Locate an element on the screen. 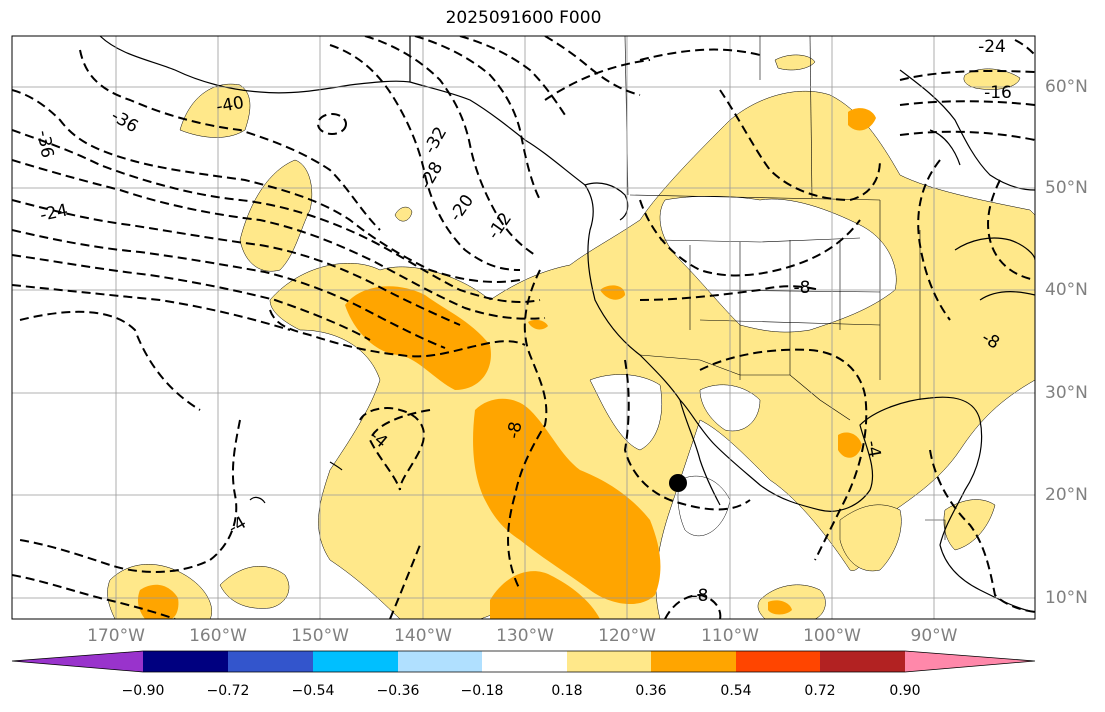 The width and height of the screenshot is (1105, 712). contour-label: -4 is located at coordinates (873, 449).